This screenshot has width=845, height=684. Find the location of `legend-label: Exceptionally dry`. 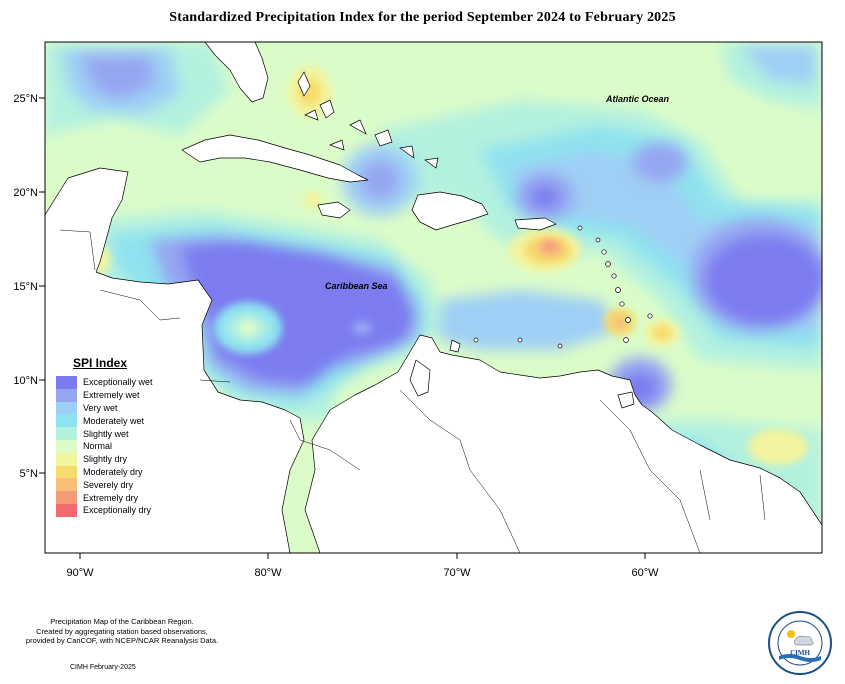

legend-label: Exceptionally dry is located at coordinates (117, 510).